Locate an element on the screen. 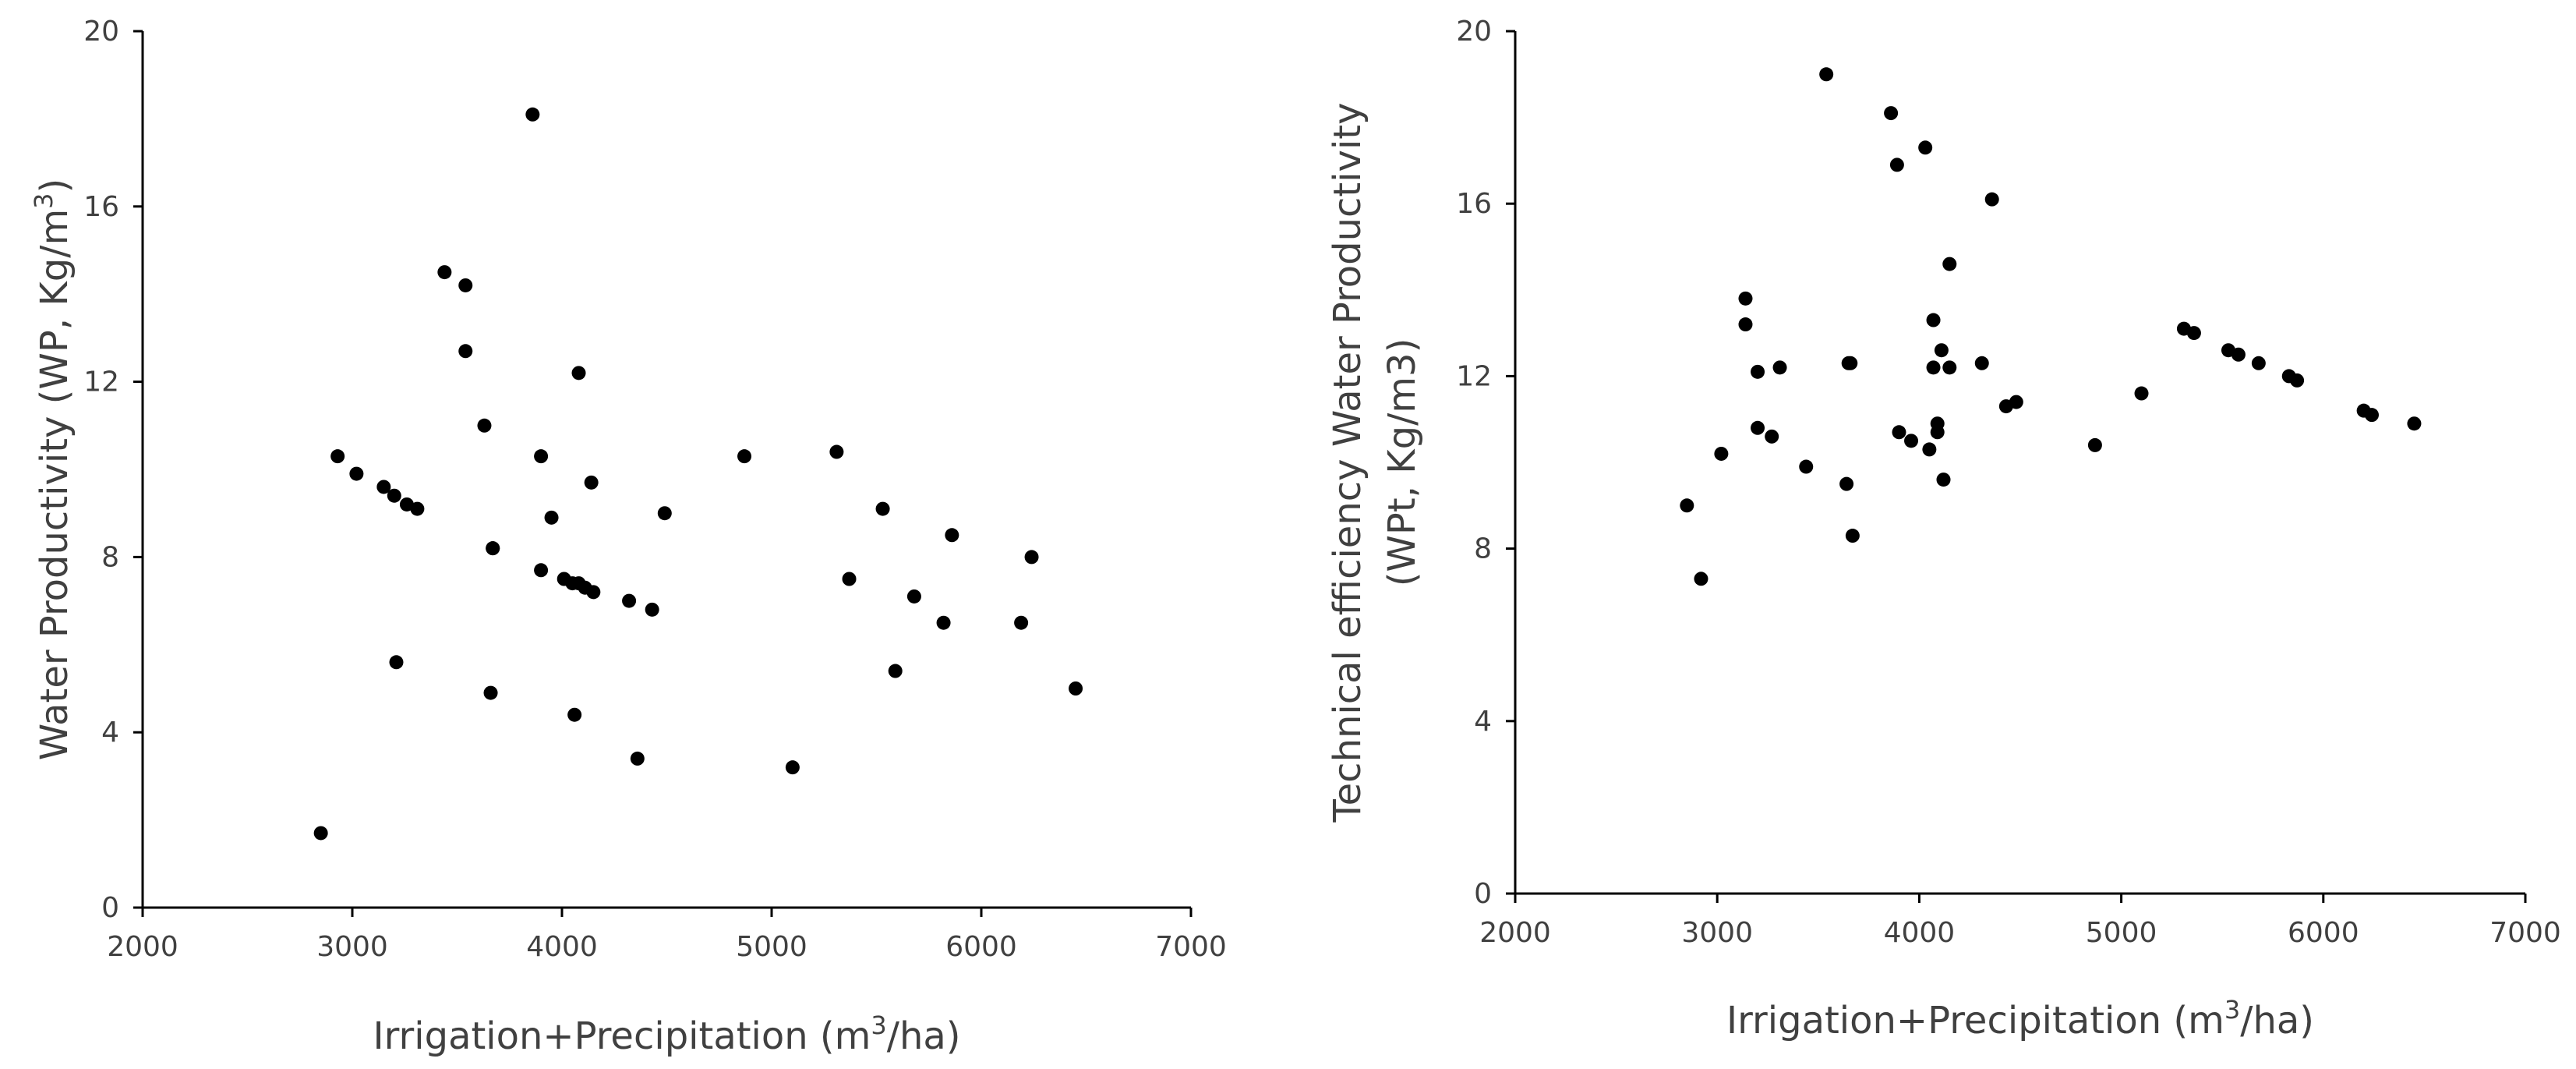  y-axis-title-line-2: (WPt, Kg/m3) is located at coordinates (1402, 462).